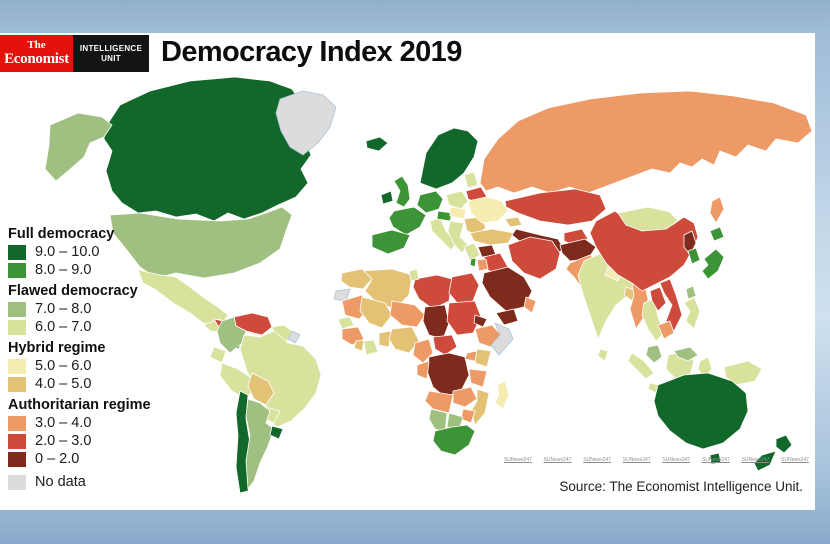 The height and width of the screenshot is (544, 830). I want to click on legend-item-no-data: No data, so click(88, 482).